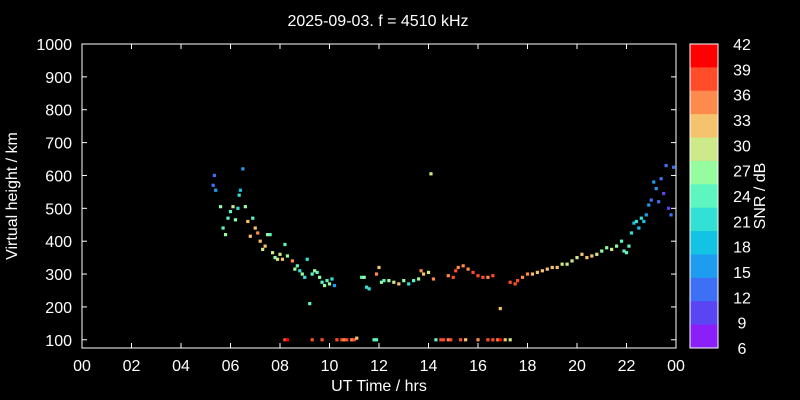 The width and height of the screenshot is (800, 400). I want to click on colorbar-tick-label: 6, so click(742, 349).